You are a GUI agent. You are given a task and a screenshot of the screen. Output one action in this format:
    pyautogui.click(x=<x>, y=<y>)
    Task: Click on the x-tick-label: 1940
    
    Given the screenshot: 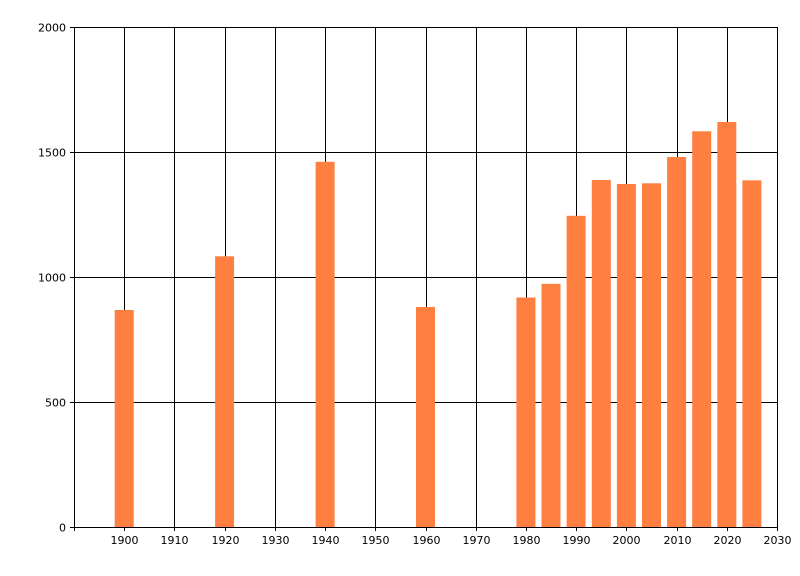 What is the action you would take?
    pyautogui.click(x=326, y=540)
    